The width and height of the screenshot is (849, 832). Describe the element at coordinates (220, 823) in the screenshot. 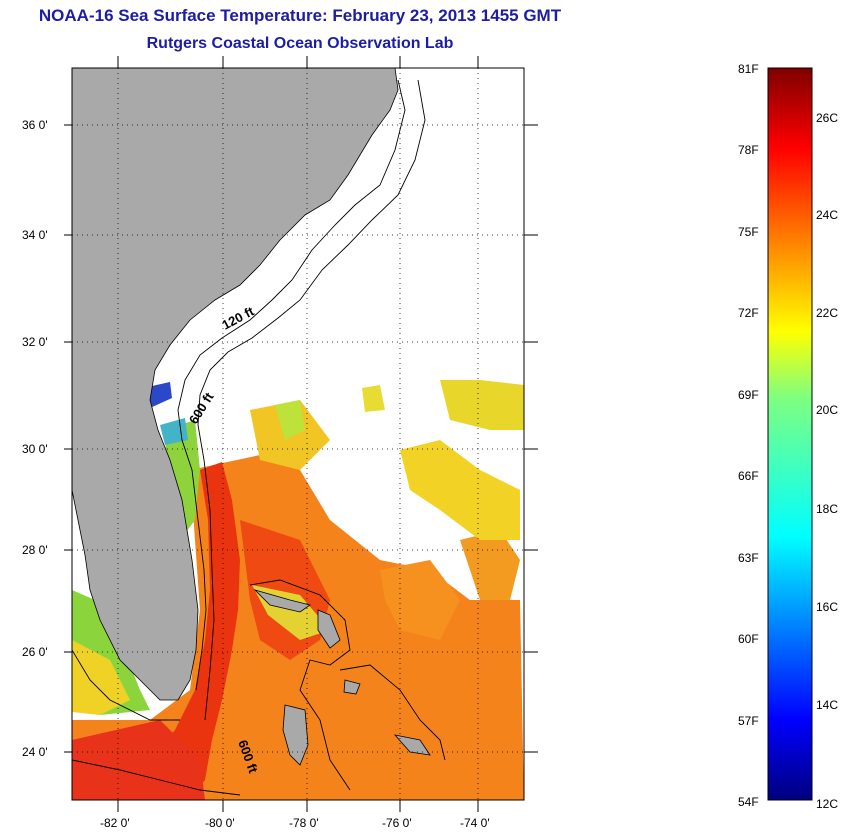

I see `lon-label: -80 0'` at that location.